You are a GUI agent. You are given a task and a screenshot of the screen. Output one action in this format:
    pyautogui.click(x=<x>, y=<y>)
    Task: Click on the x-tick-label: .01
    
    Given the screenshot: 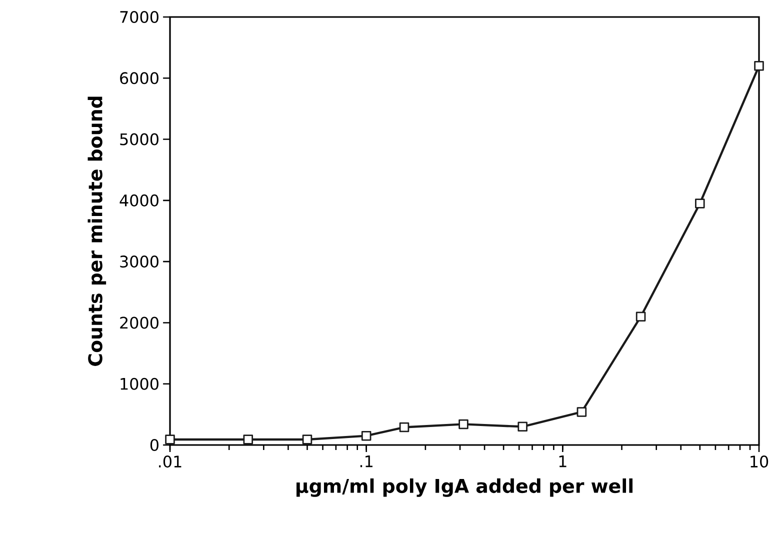 What is the action you would take?
    pyautogui.click(x=170, y=462)
    